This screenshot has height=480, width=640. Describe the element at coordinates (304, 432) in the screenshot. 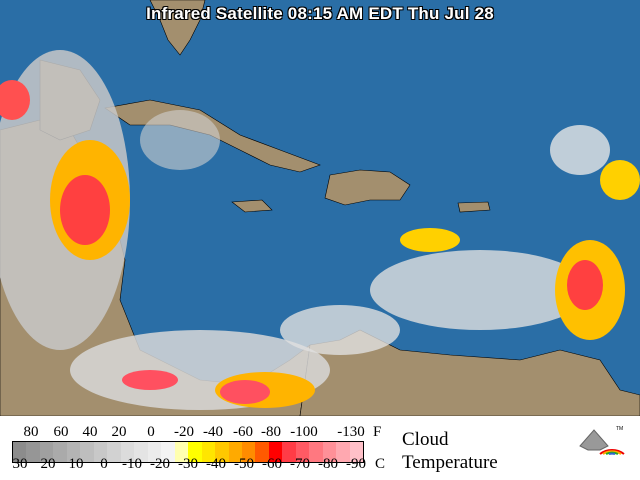

I see `fahrenheit-tick: -100` at that location.